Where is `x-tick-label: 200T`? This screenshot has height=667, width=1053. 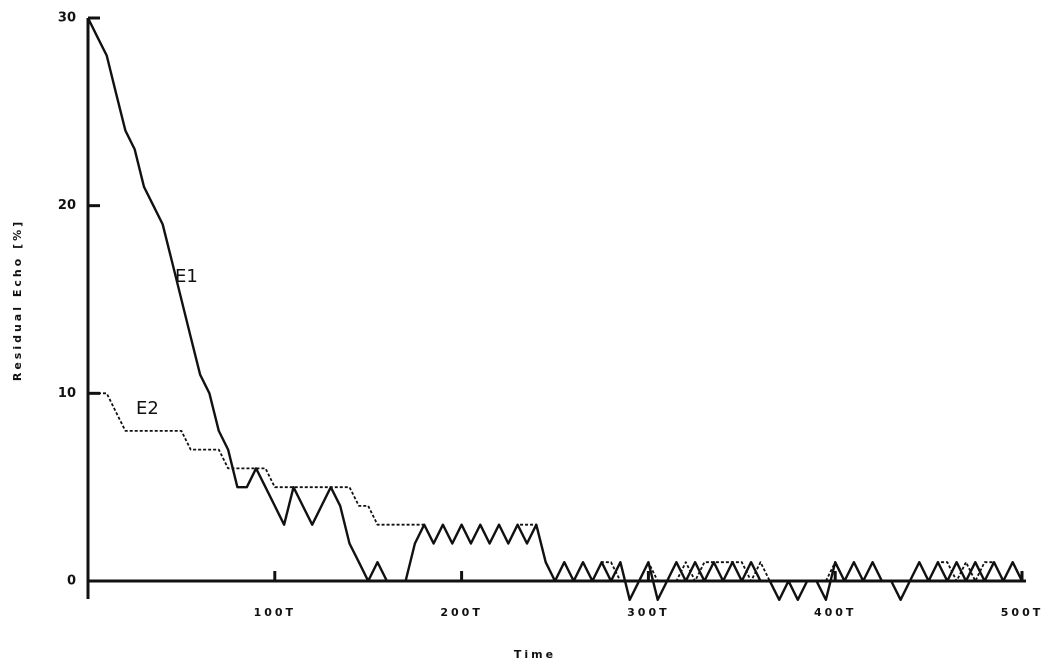
x-tick-label: 200T is located at coordinates (461, 612).